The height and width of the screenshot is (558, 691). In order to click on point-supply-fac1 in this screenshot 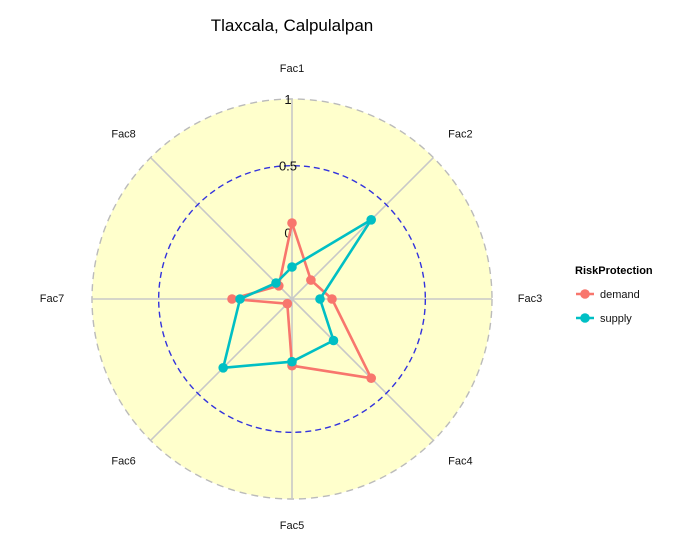, I will do `click(292, 267)`.